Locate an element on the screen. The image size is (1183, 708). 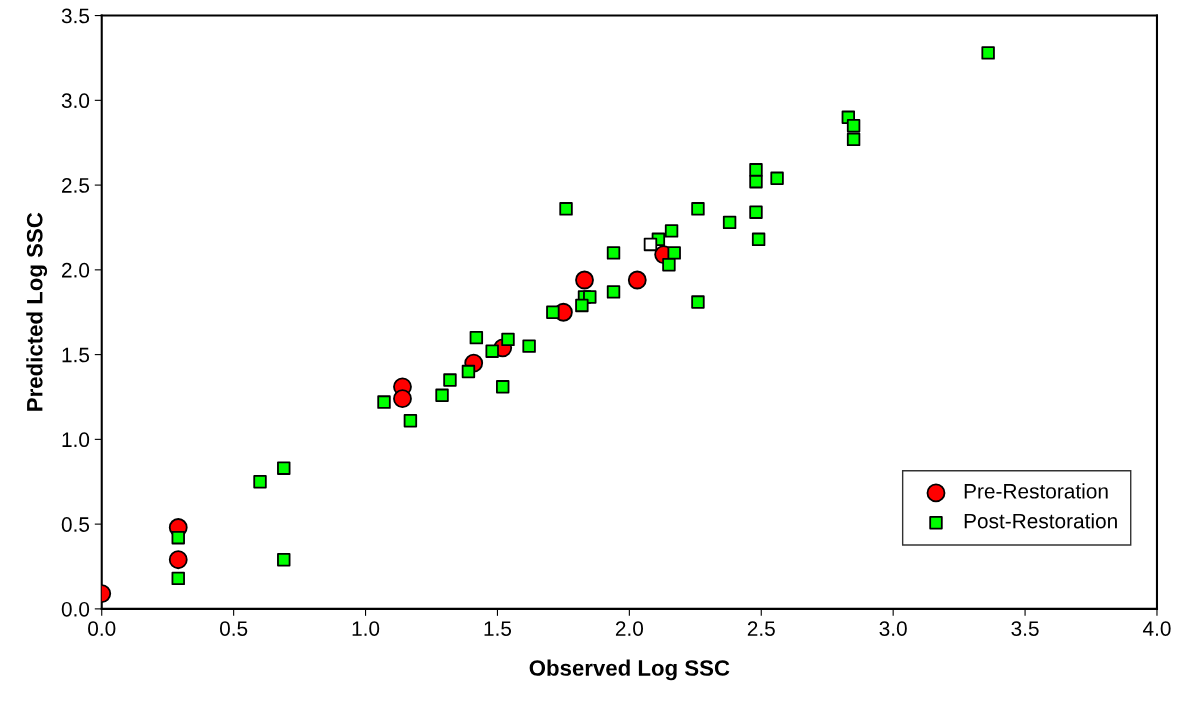
x-tick-label: 1.5 is located at coordinates (498, 628).